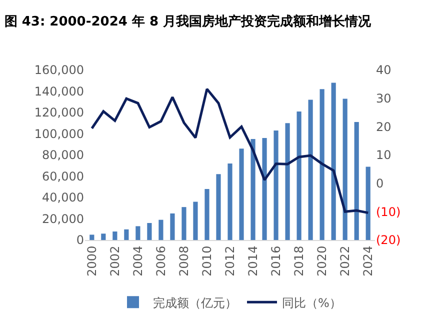 This screenshot has height=332, width=433. Describe the element at coordinates (63, 219) in the screenshot. I see `y-tick-label: 20,000` at that location.